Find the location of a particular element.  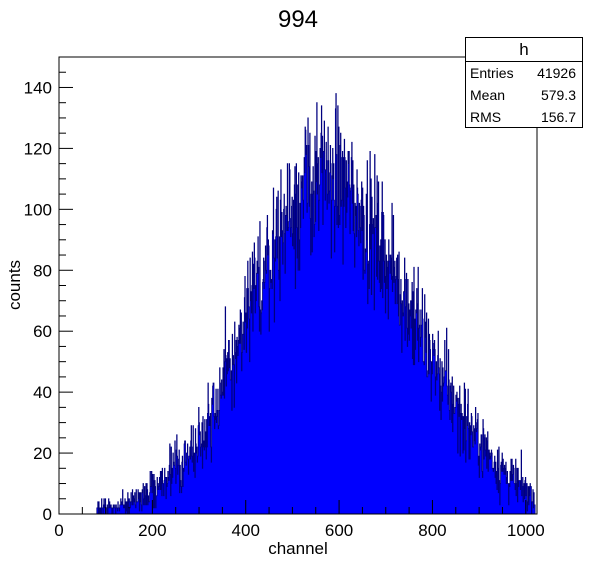

x-tick-label: 0 is located at coordinates (58, 530).